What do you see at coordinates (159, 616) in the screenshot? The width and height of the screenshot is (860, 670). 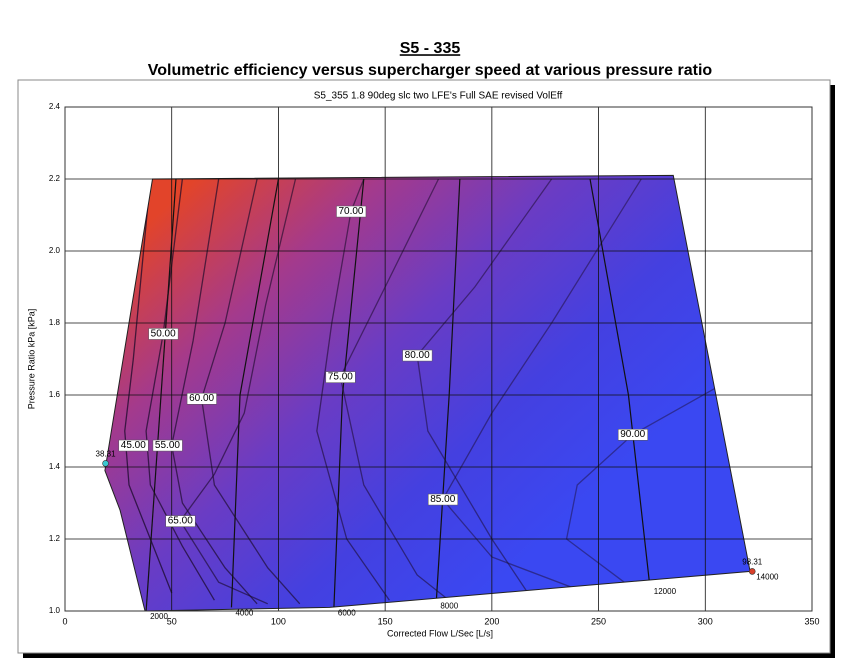 I see `speed-label: 2000` at bounding box center [159, 616].